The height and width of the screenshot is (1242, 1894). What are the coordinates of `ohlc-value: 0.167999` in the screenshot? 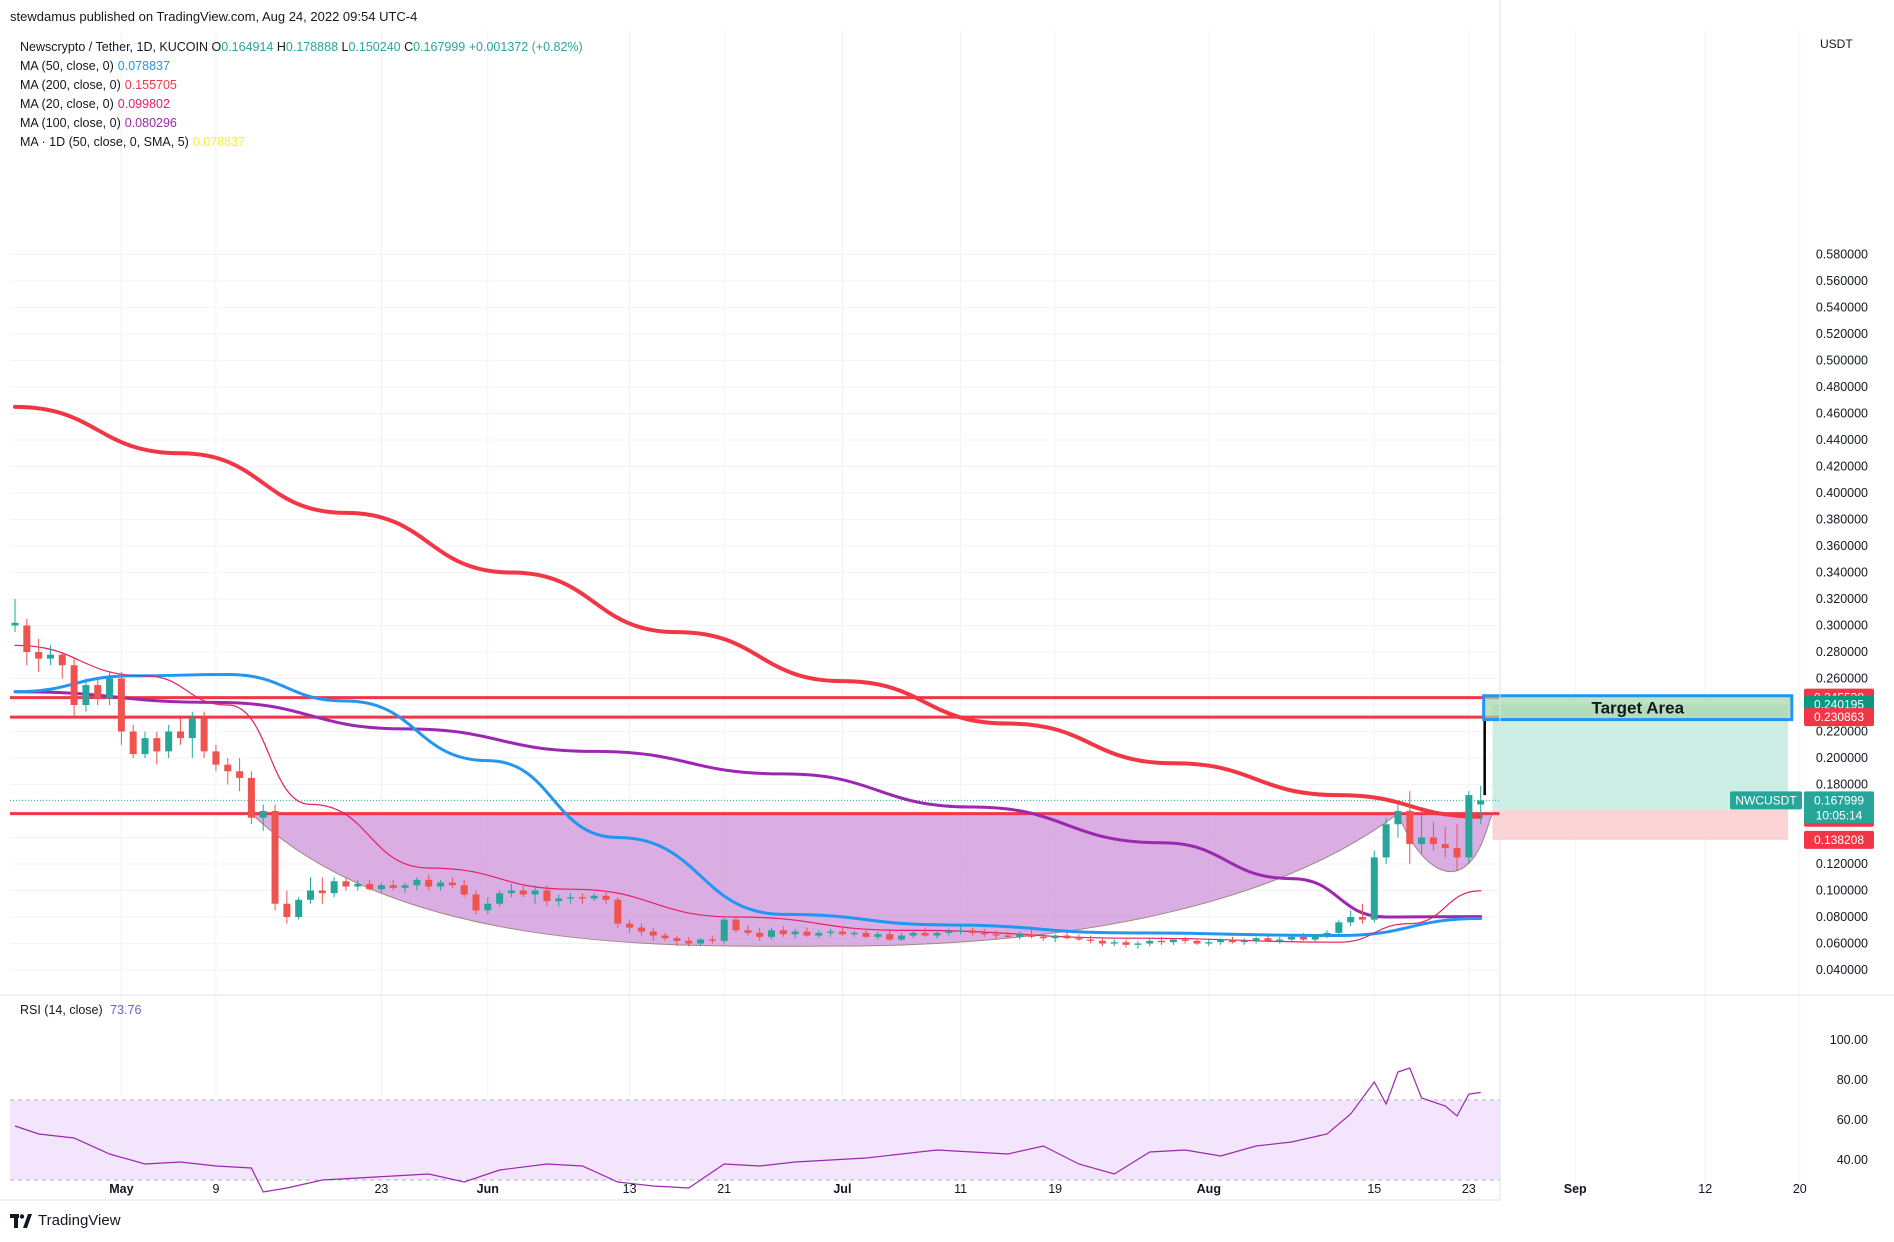 It's located at (439, 47).